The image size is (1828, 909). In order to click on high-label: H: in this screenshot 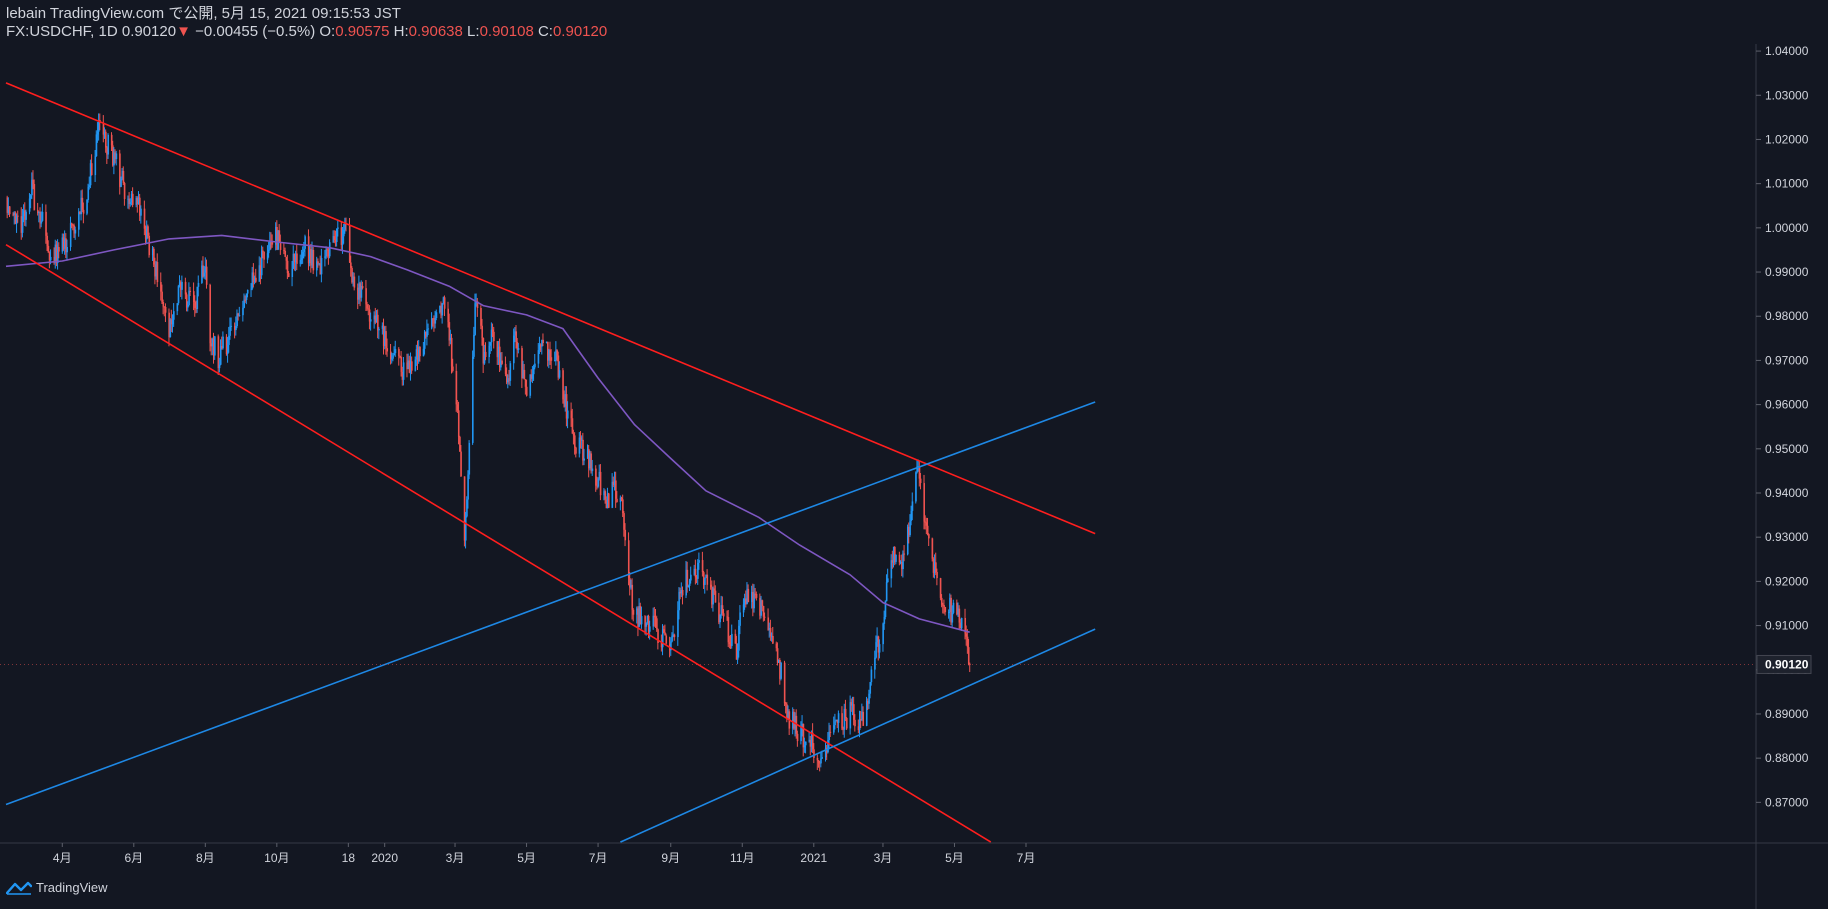, I will do `click(401, 31)`.